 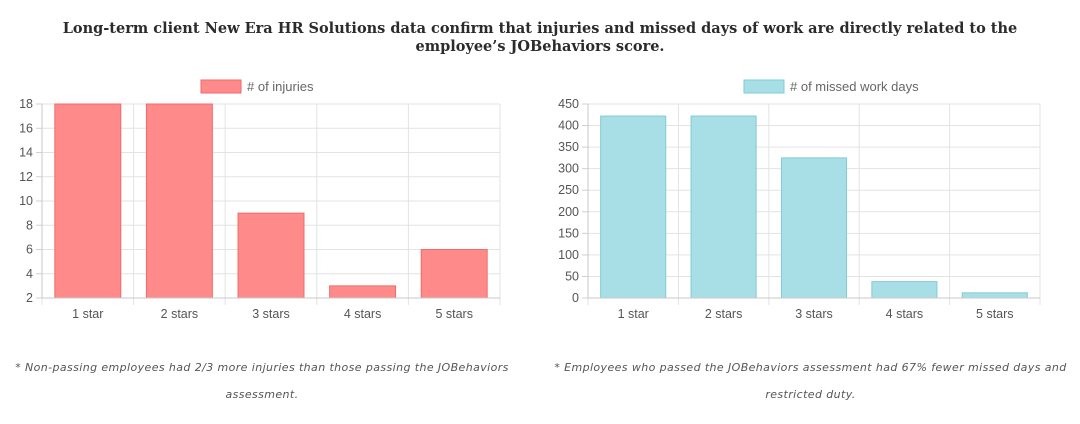 I want to click on injuries-y-tick-label: 14, so click(x=26, y=153).